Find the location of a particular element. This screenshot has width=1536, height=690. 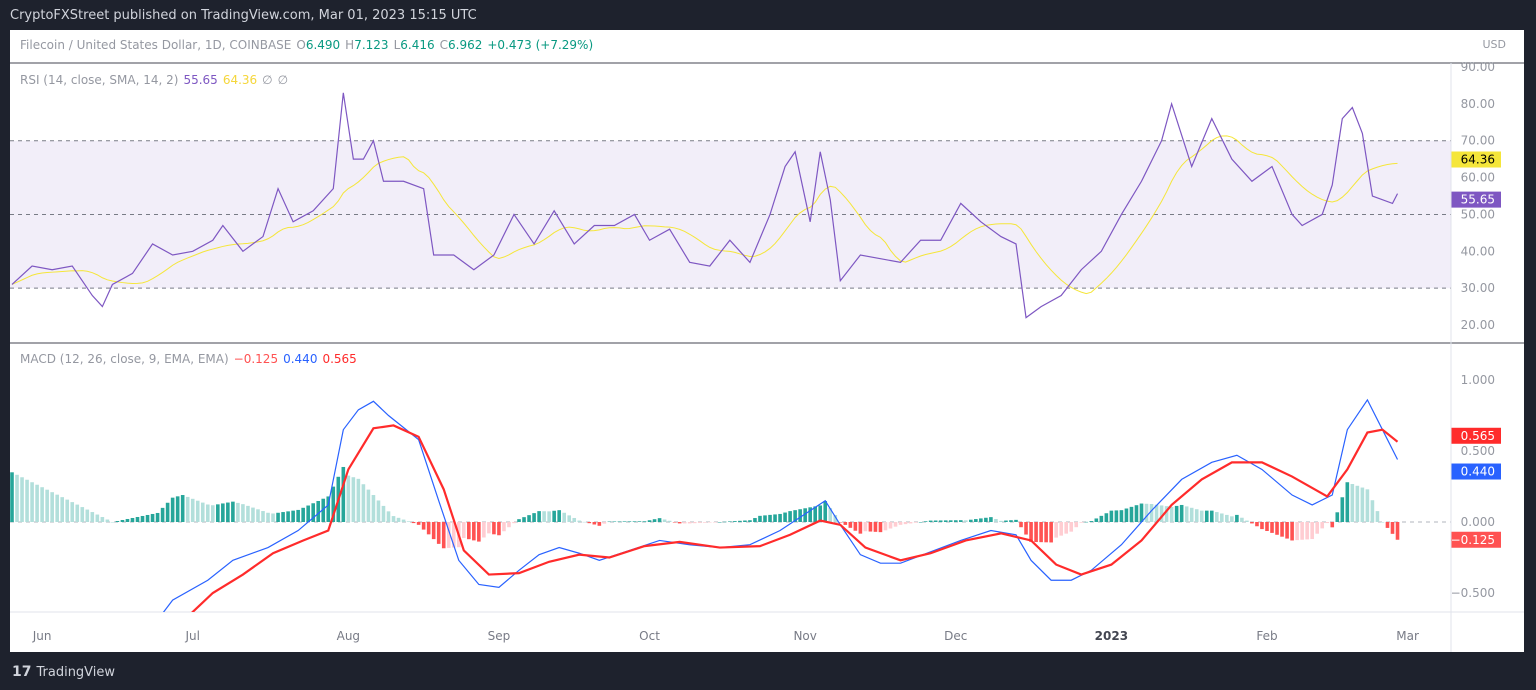

rsi-legend: RSI (14, close, SMA, 14, 2) 55.65 64.36 ∅ ∅ is located at coordinates (156, 80).